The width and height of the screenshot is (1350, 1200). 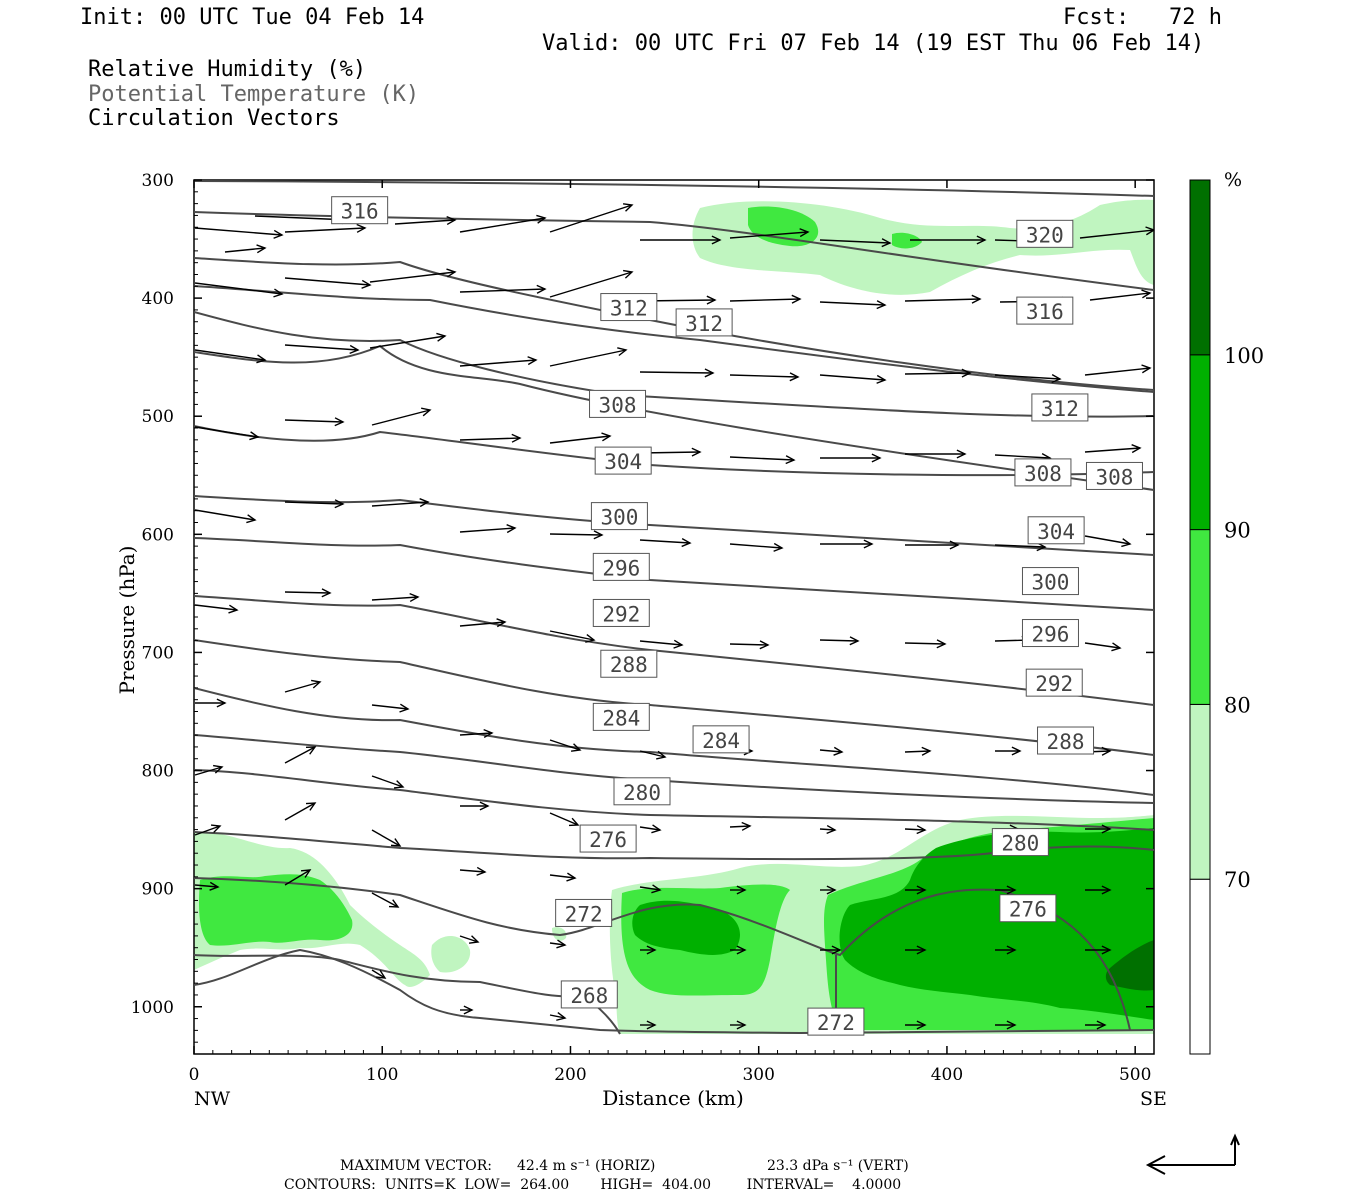 What do you see at coordinates (1192, 1154) in the screenshot?
I see `reference-vector-icon` at bounding box center [1192, 1154].